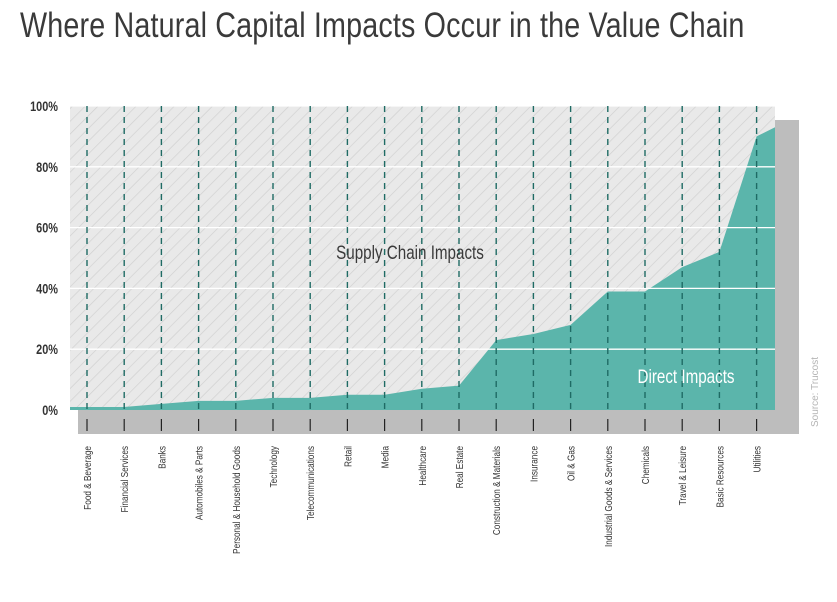 The image size is (837, 602). Describe the element at coordinates (422, 466) in the screenshot. I see `x-tick-label: Healthcare` at that location.